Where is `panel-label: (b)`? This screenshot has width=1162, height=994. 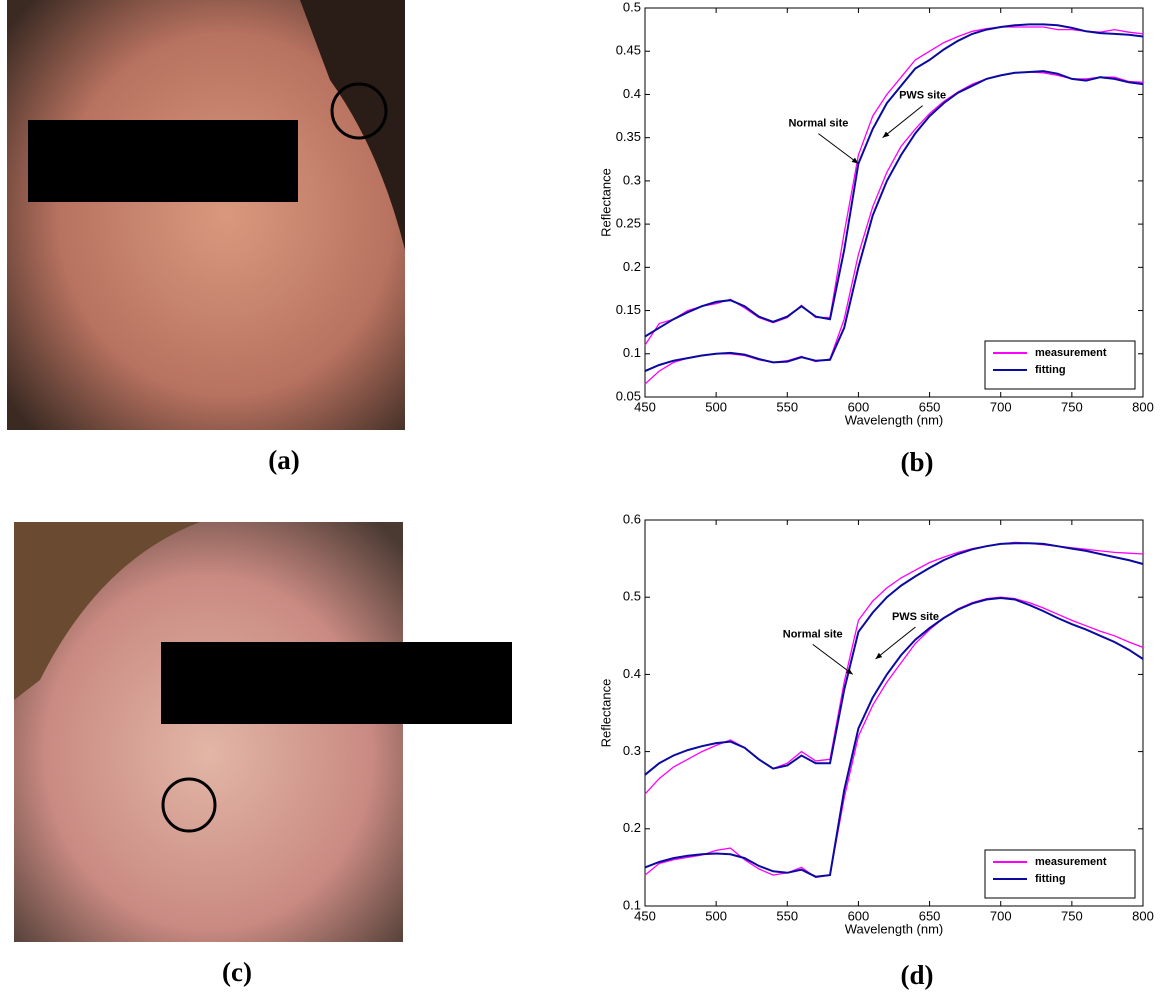 panel-label: (b) is located at coordinates (917, 462).